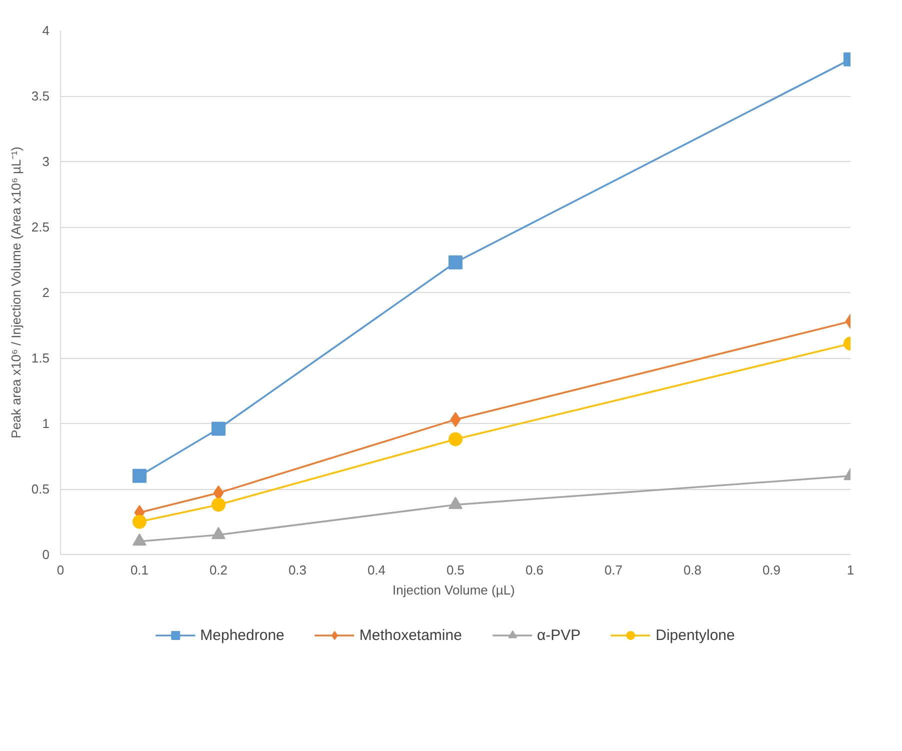 The image size is (902, 751). What do you see at coordinates (46, 30) in the screenshot?
I see `y-tick-label: 4` at bounding box center [46, 30].